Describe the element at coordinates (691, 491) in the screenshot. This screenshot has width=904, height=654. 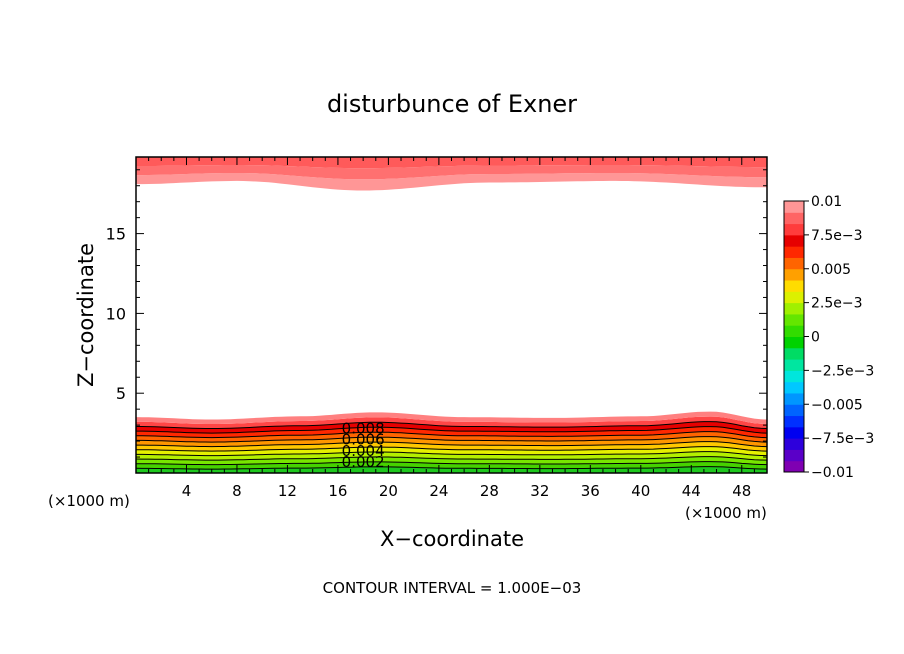
I see `x-tick-label: 44` at that location.